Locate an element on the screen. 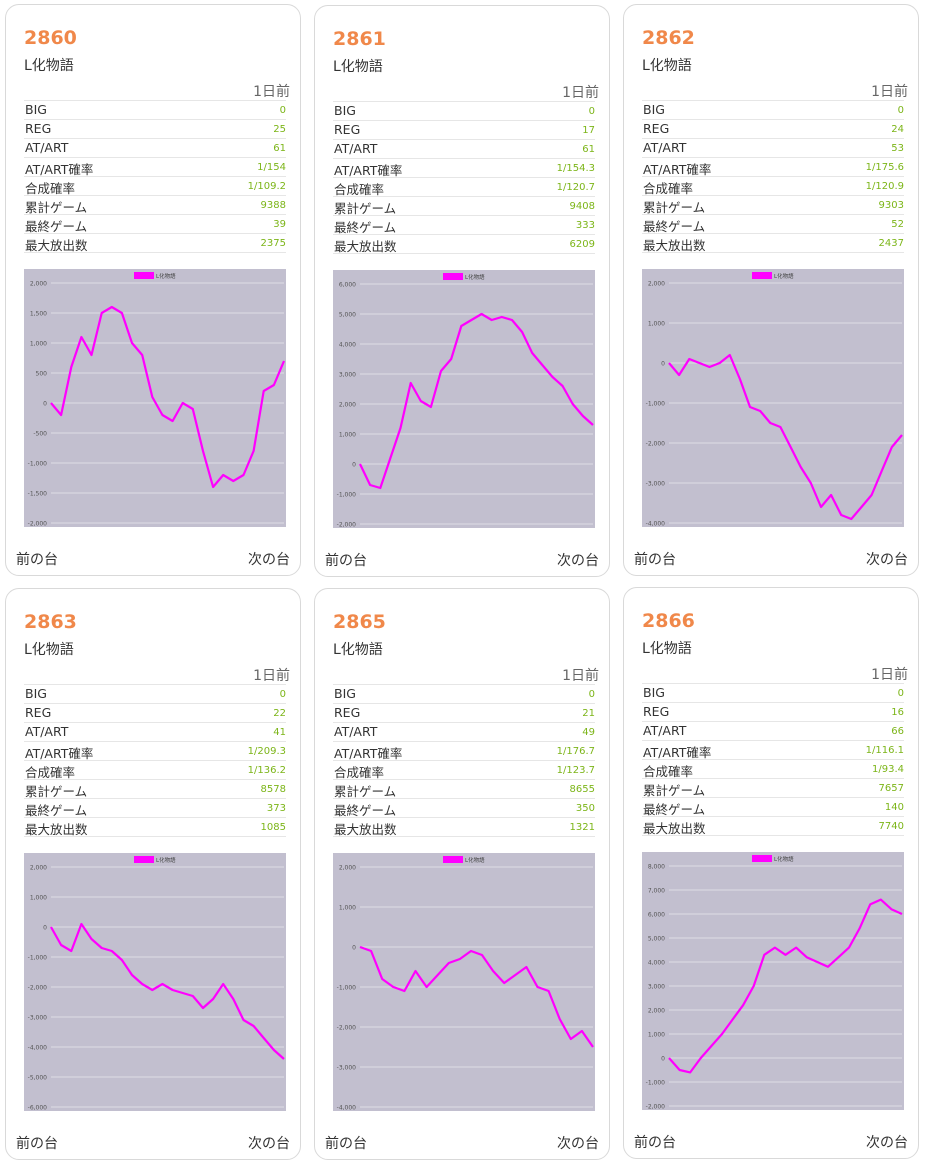  y-tick-label: 6,000 is located at coordinates (347, 285).